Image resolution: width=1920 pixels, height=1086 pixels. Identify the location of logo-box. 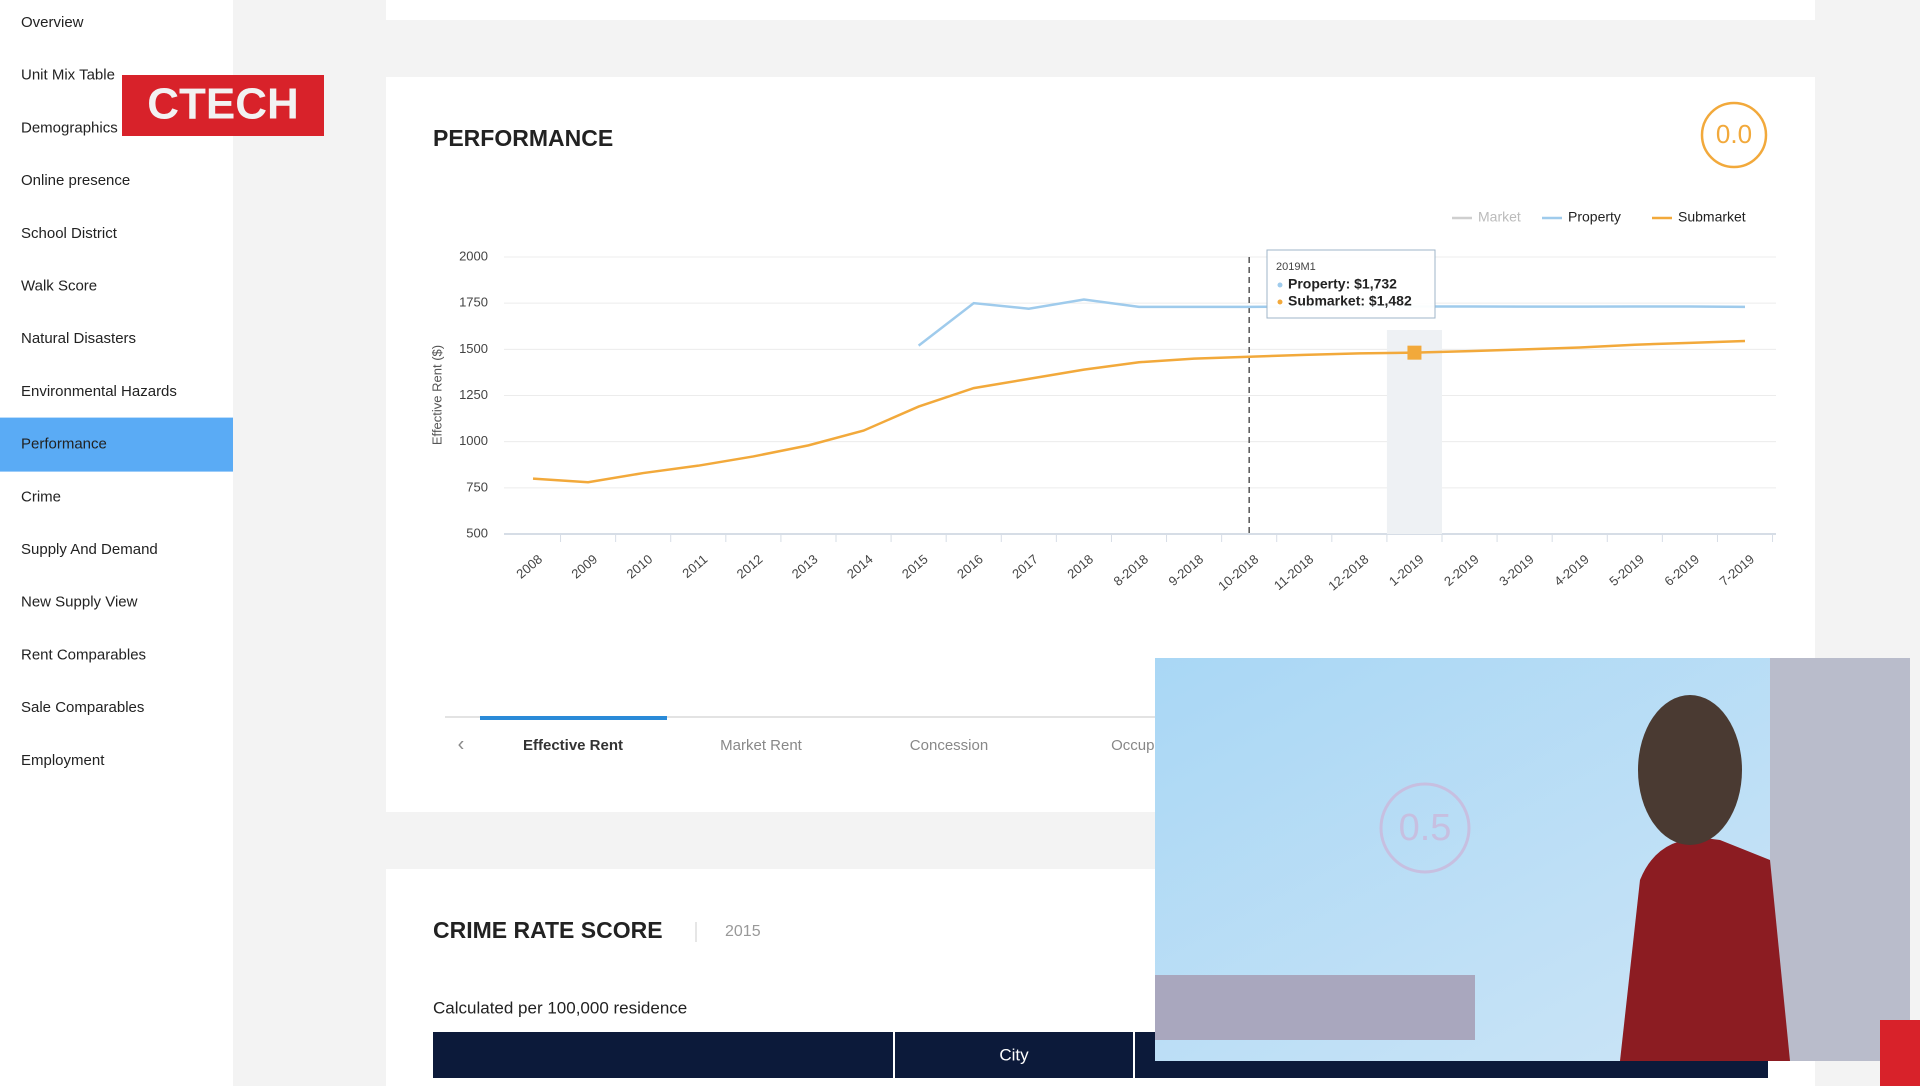
(223, 105).